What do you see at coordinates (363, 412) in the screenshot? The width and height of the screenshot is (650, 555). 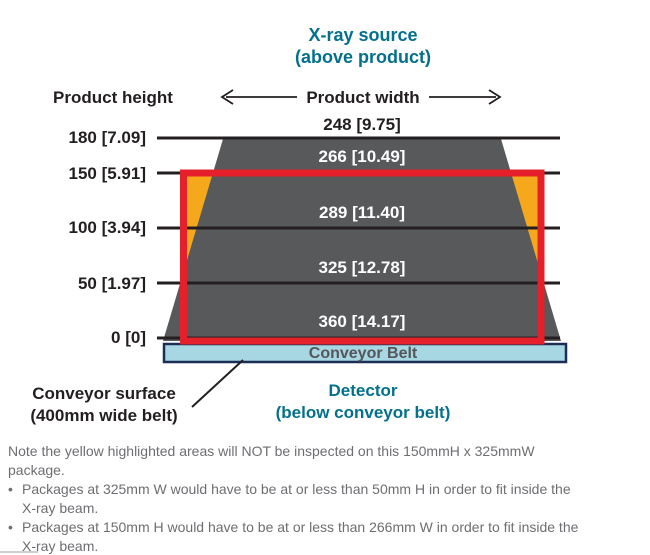 I see `detector-subcaption: (below conveyor belt)` at bounding box center [363, 412].